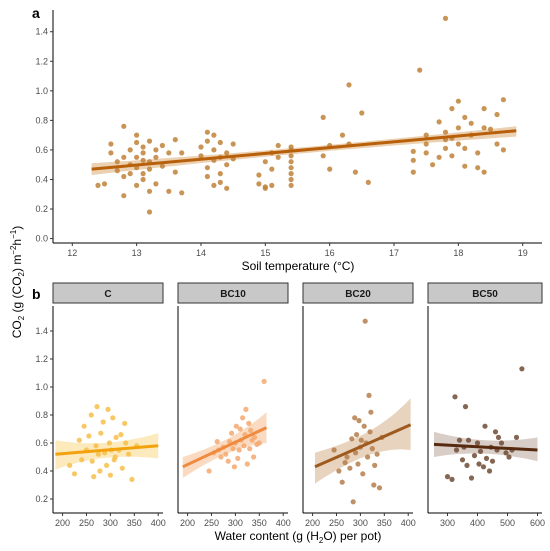 Image resolution: width=550 pixels, height=551 pixels. Describe the element at coordinates (41, 359) in the screenshot. I see `y-tick-label: 1.2` at that location.